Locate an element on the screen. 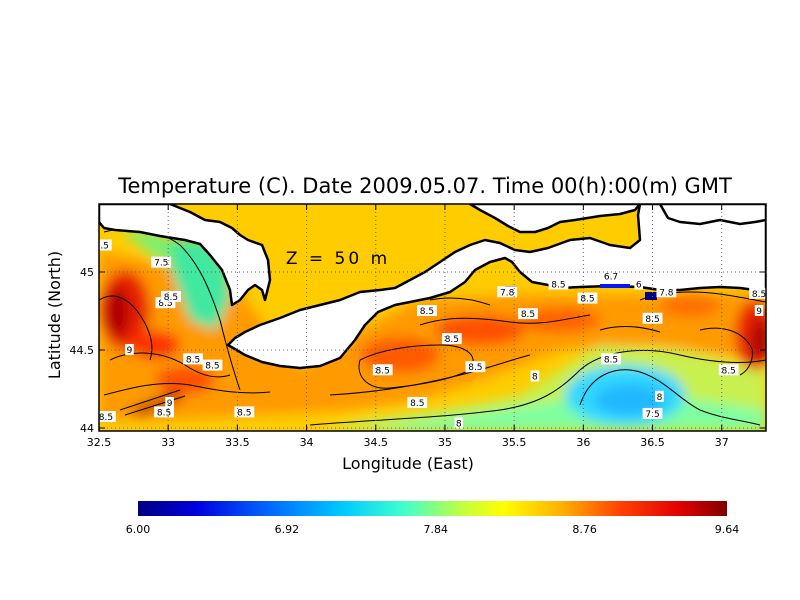  x-tick-label: 35.5 is located at coordinates (514, 442).